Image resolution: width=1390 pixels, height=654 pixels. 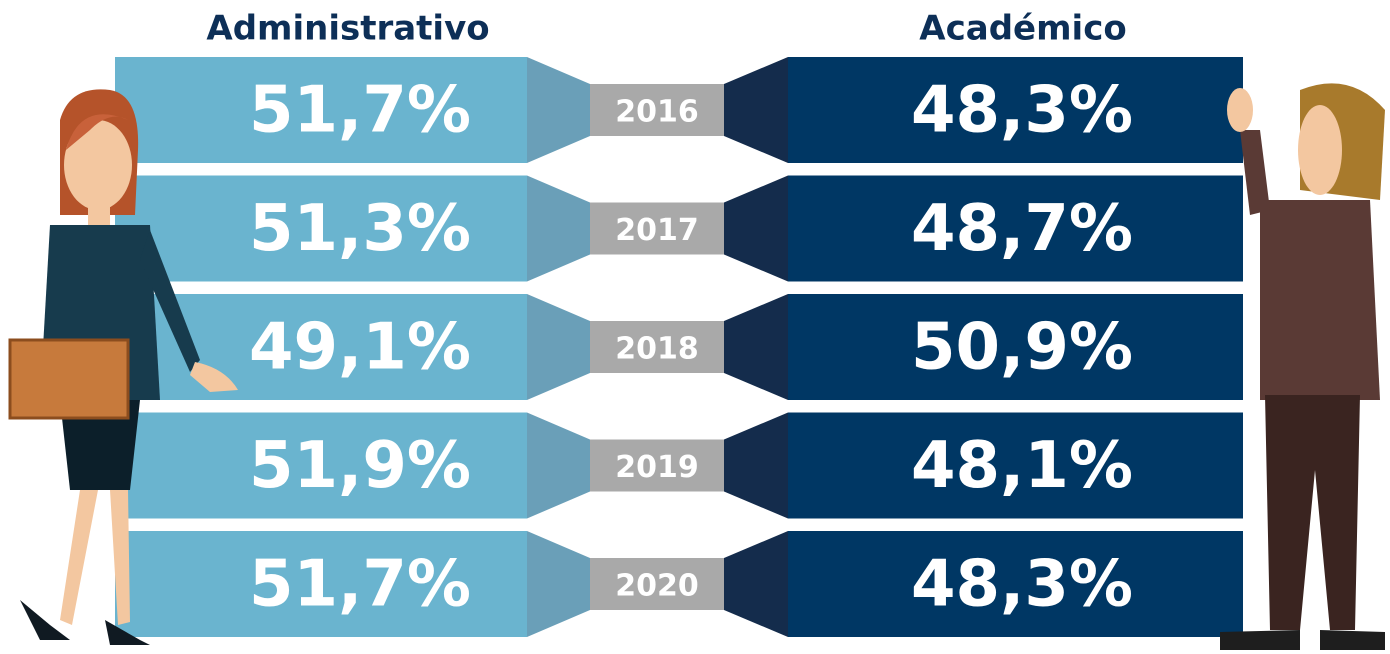 What do you see at coordinates (347, 29) in the screenshot?
I see `left-header: Administrativo` at bounding box center [347, 29].